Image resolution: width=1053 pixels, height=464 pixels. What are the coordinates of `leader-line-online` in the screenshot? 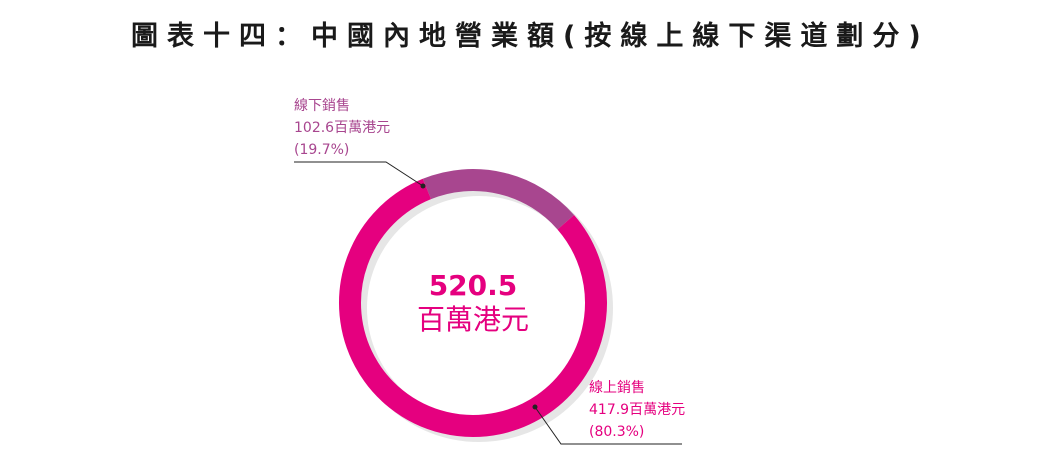 It's located at (608, 425).